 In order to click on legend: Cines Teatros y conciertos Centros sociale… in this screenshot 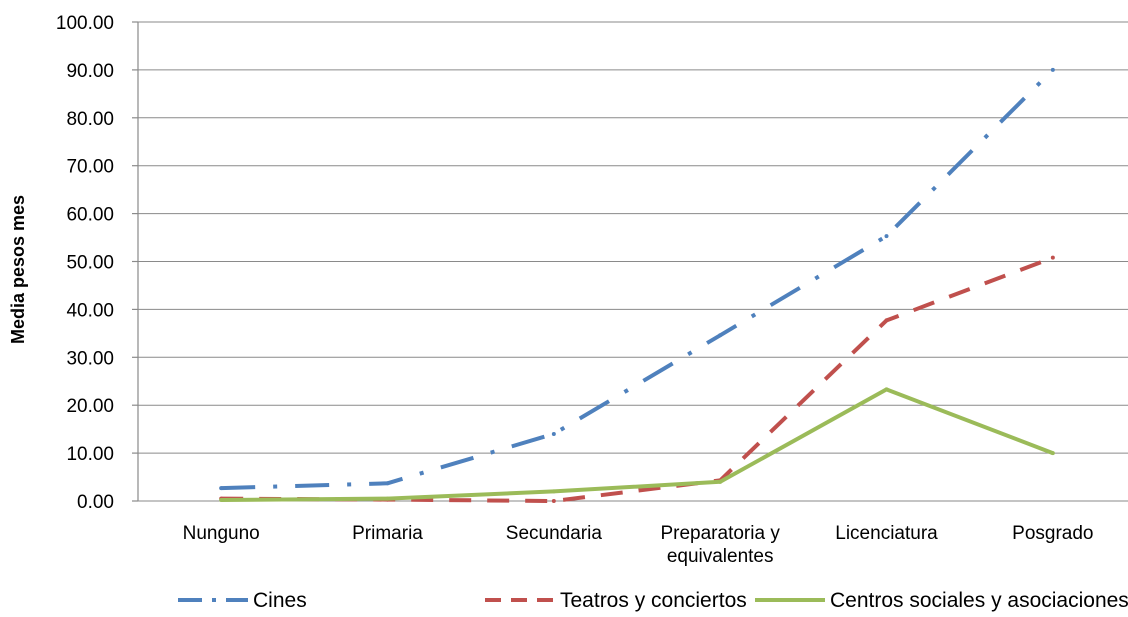, I will do `click(653, 600)`.